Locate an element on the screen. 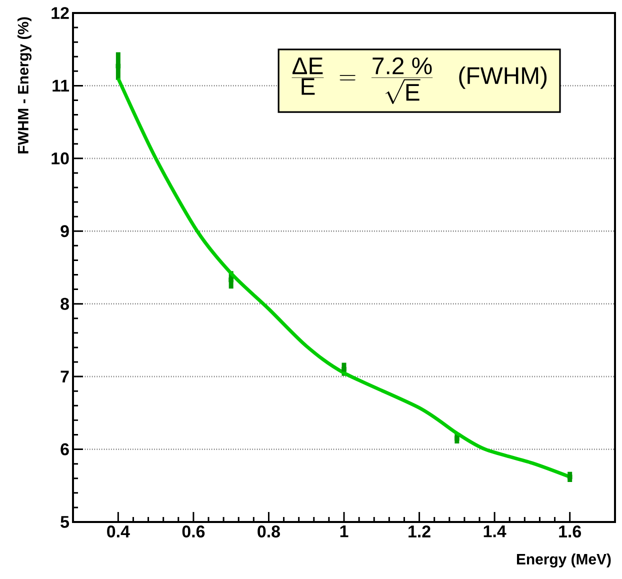 This screenshot has height=579, width=622. y-axis-title: FWHM - Energy (%) is located at coordinates (24, 85).